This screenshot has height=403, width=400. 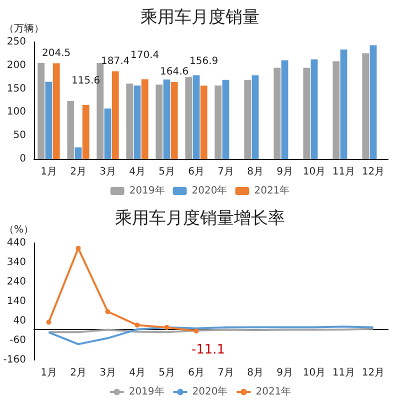 I want to click on y-tick-label: -160, so click(x=14, y=360).